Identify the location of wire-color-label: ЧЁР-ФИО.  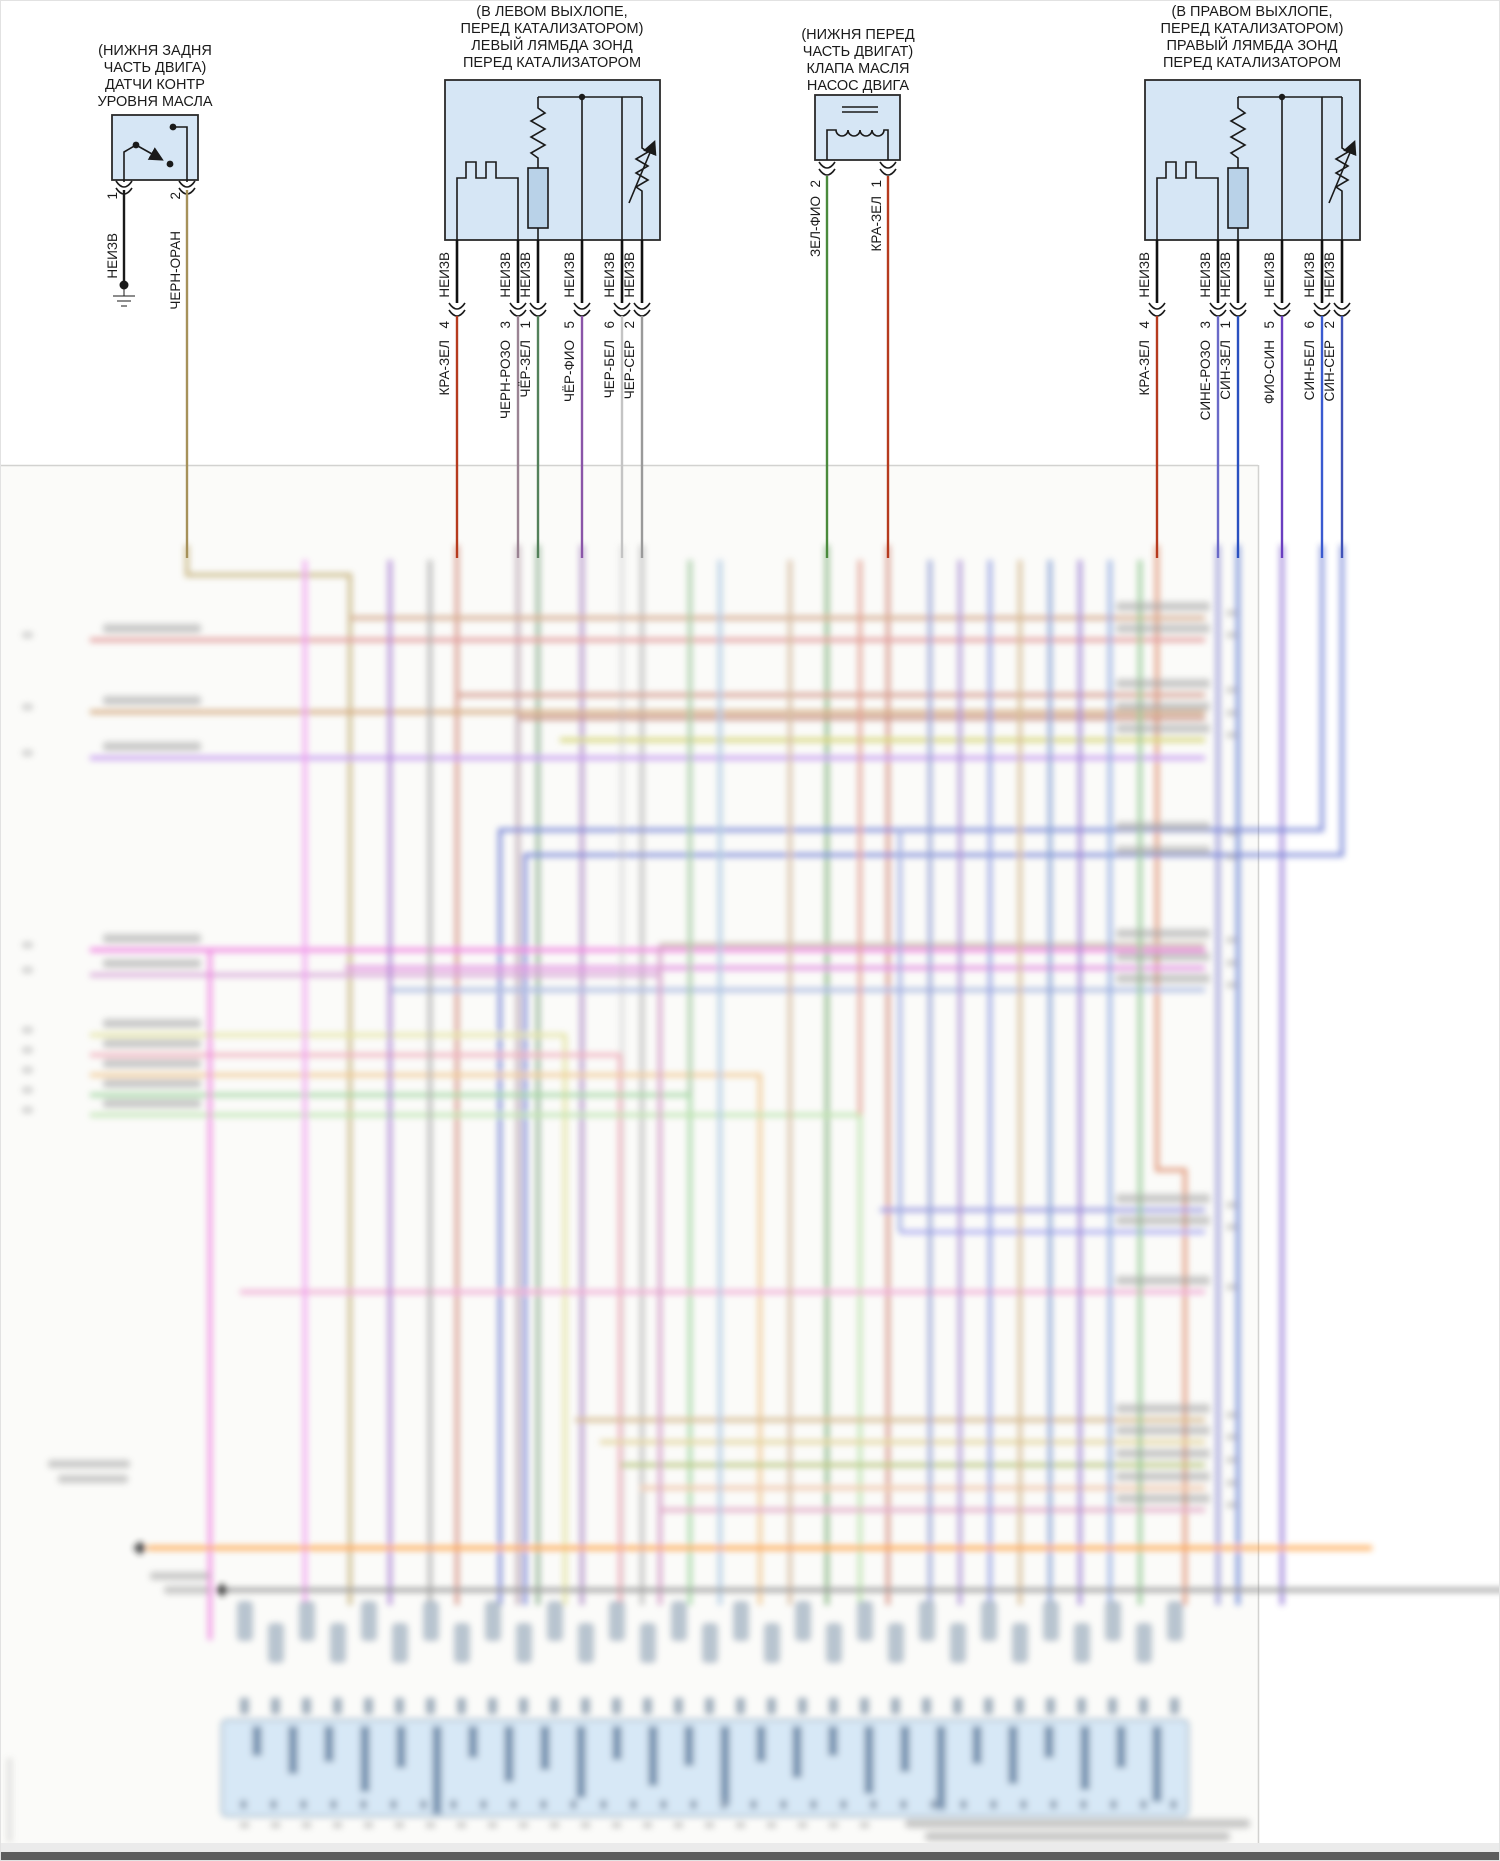
(569, 371).